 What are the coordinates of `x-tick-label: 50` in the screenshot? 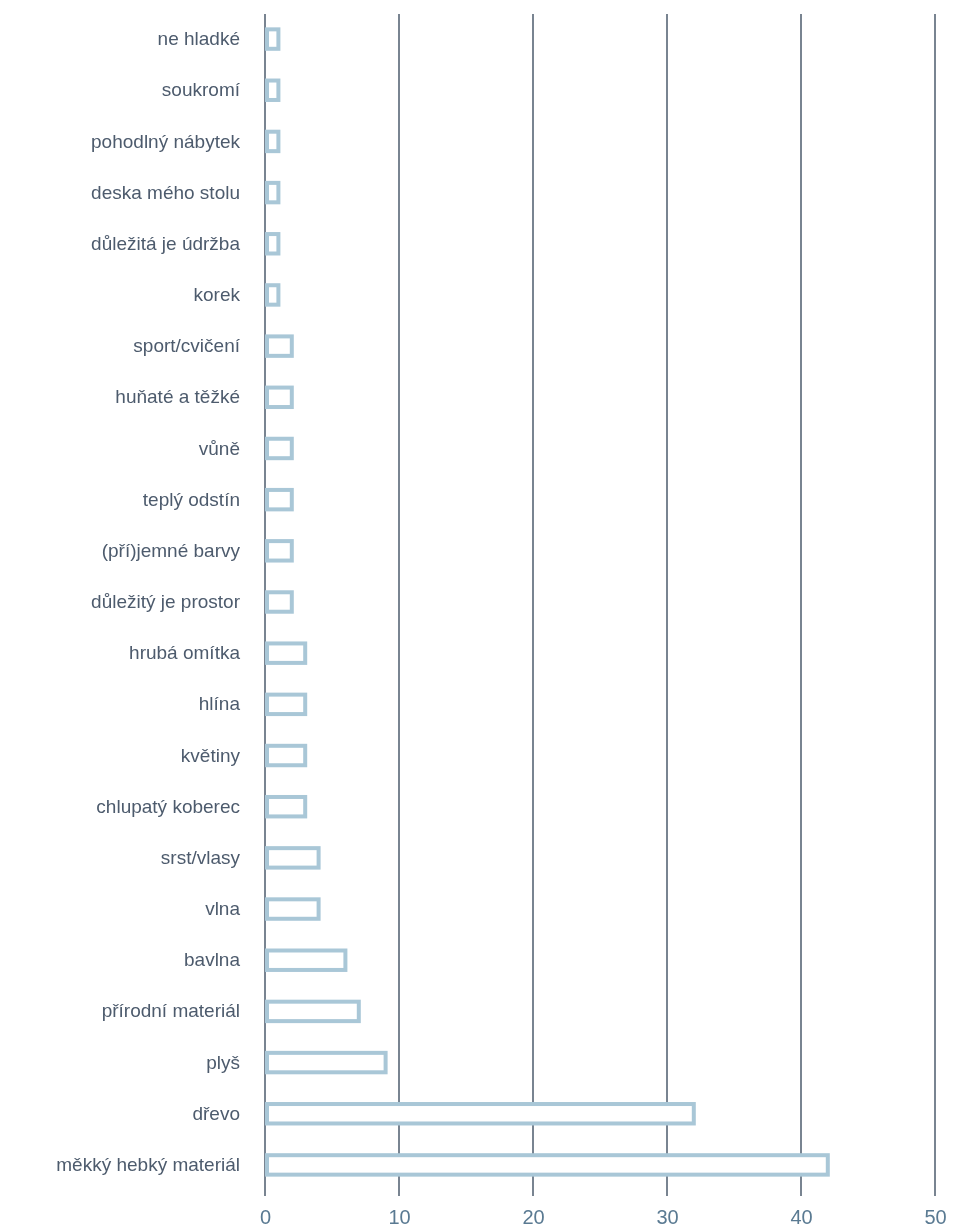 It's located at (935, 1217).